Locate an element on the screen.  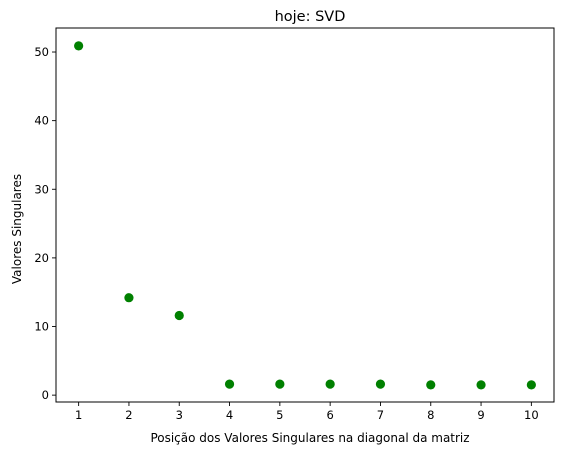
x-tick-label: 9 is located at coordinates (480, 415).